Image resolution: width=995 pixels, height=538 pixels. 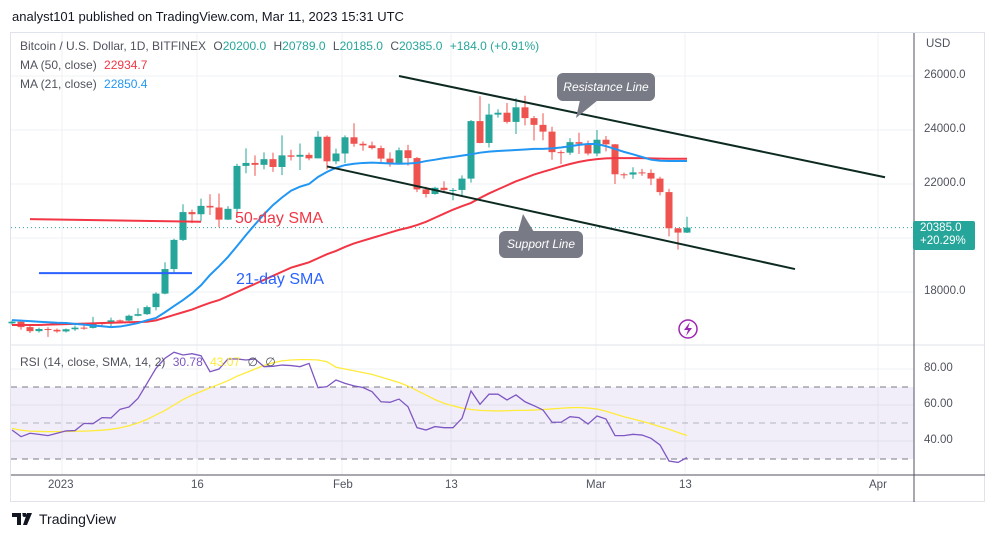 What do you see at coordinates (938, 368) in the screenshot?
I see `rsi-tick: 80.00` at bounding box center [938, 368].